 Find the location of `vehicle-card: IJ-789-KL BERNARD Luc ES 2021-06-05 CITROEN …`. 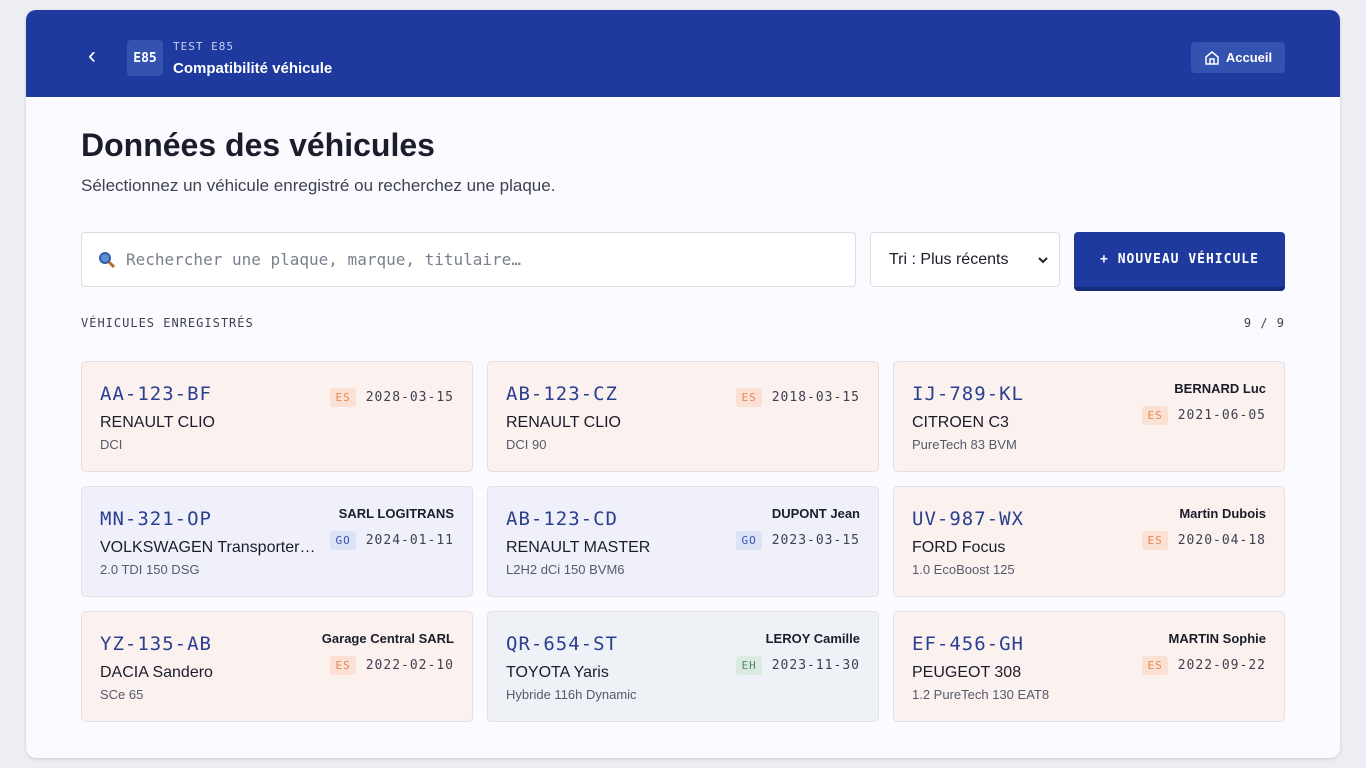

vehicle-card: IJ-789-KL BERNARD Luc ES 2021-06-05 CITROEN … is located at coordinates (1089, 416).